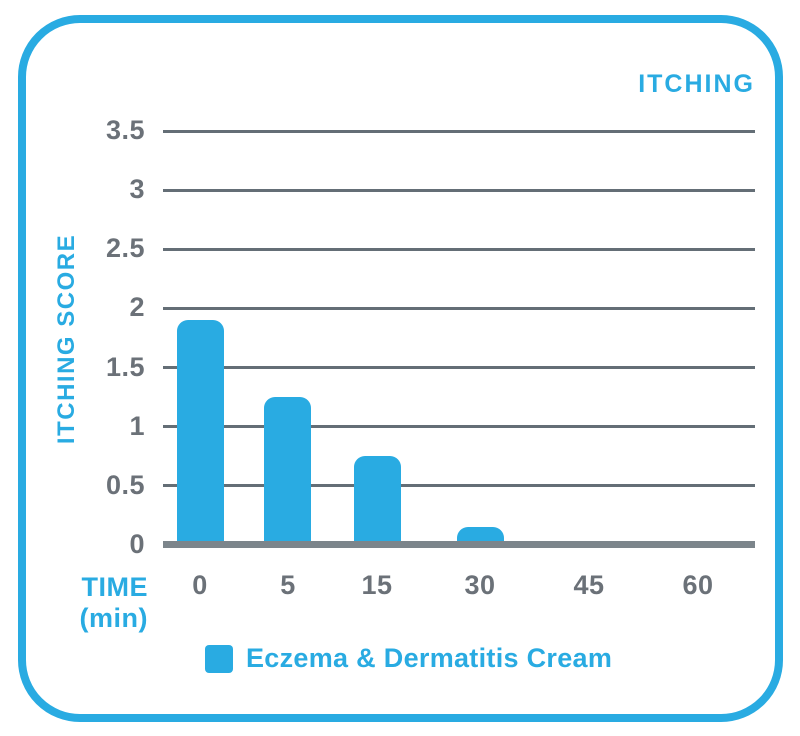 This screenshot has height=736, width=800. Describe the element at coordinates (459, 368) in the screenshot. I see `gridline-1.5` at that location.